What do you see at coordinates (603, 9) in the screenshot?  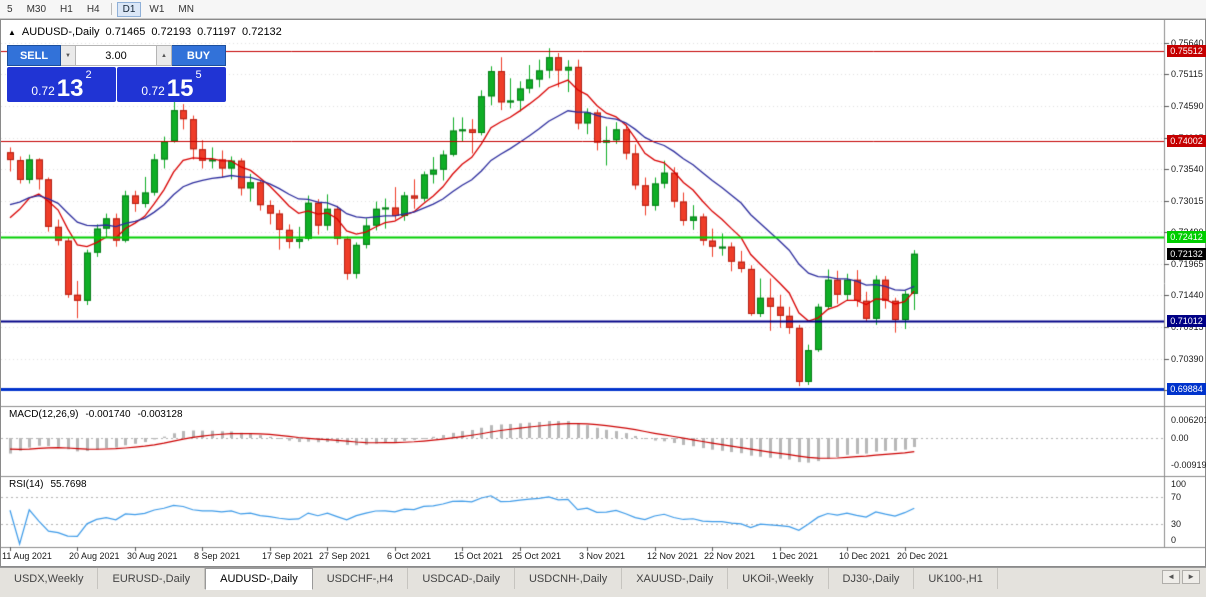 I see `timeframe-toolbar: 5 M30 H1 H4 D1 W1 MN` at bounding box center [603, 9].